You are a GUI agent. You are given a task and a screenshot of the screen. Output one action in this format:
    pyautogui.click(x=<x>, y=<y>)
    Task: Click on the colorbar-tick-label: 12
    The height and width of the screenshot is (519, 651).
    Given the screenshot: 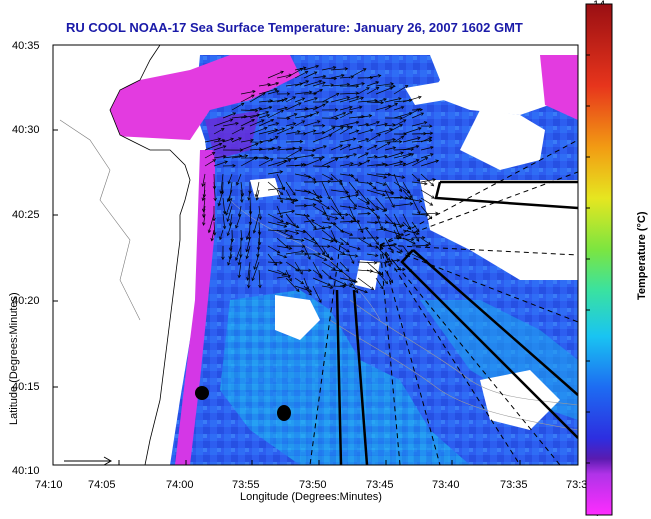 What is the action you would take?
    pyautogui.click(x=599, y=104)
    